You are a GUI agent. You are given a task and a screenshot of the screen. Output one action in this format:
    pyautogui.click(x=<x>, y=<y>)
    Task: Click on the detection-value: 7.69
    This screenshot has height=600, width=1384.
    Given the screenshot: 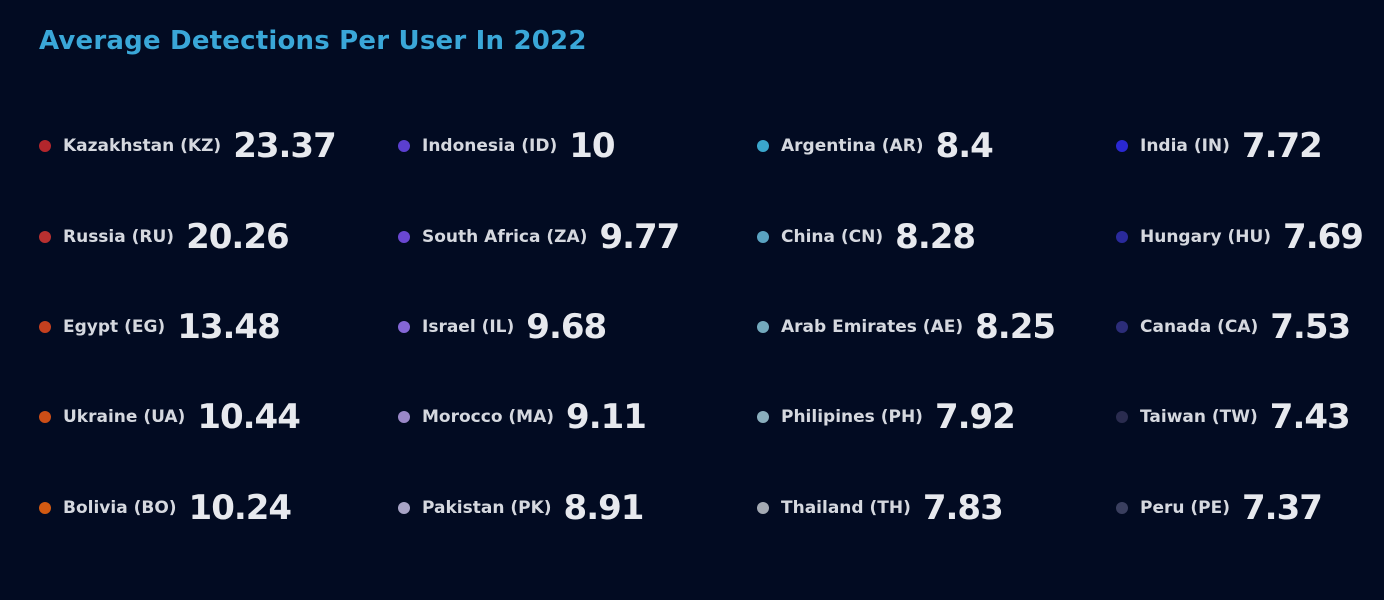 What is the action you would take?
    pyautogui.click(x=1323, y=236)
    